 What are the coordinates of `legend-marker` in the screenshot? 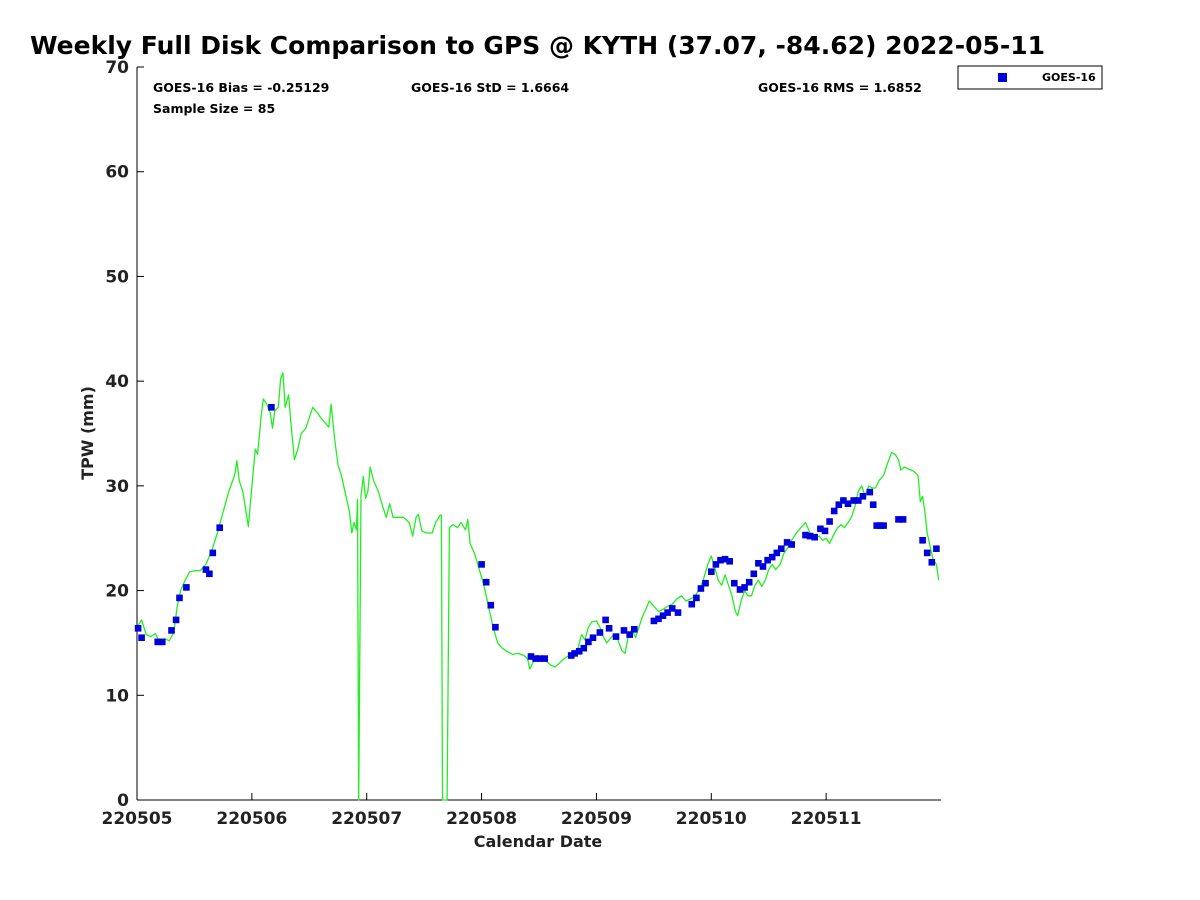 It's located at (1002, 77).